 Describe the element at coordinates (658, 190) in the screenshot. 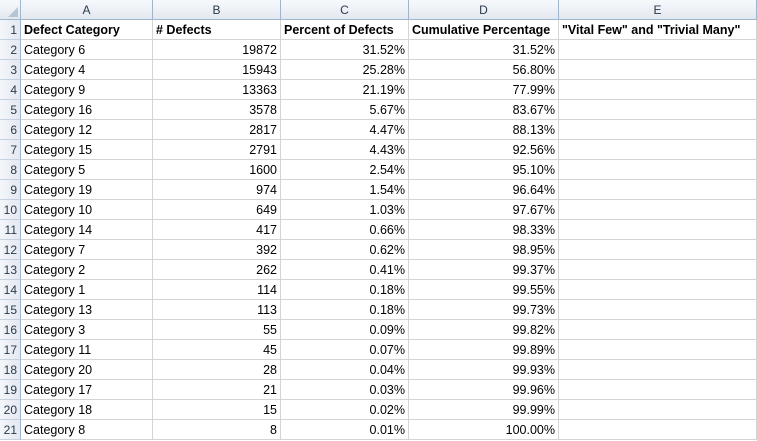

I see `cell-e9` at that location.